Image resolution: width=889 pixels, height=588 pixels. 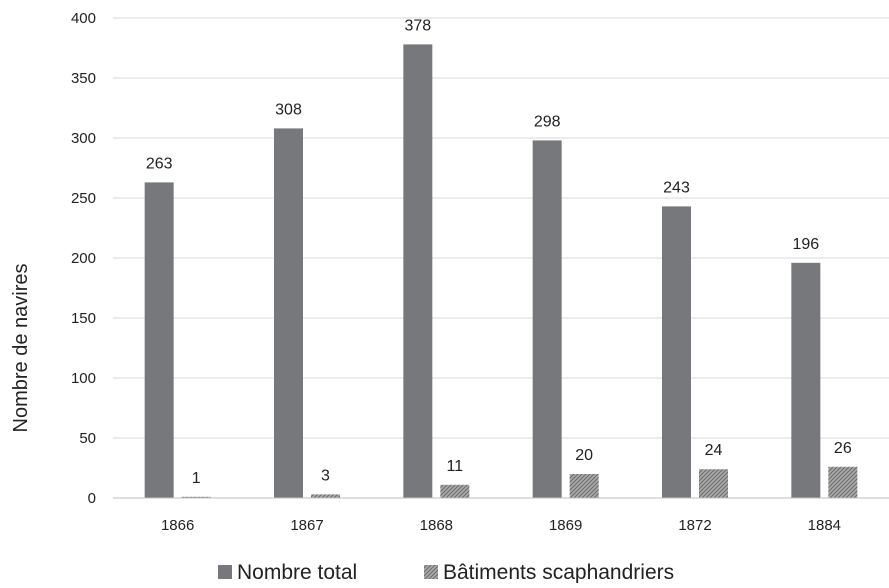 What do you see at coordinates (83, 78) in the screenshot?
I see `y-tick-label: 350` at bounding box center [83, 78].